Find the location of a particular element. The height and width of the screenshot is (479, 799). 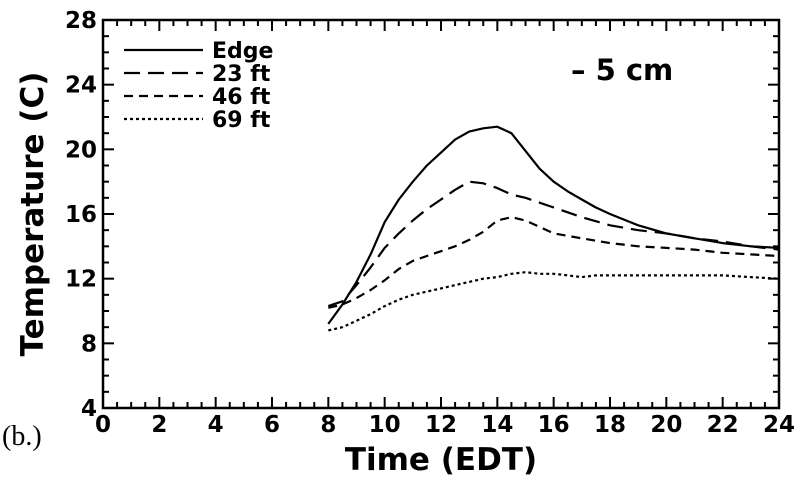

legend-label: 69 ft is located at coordinates (241, 120).